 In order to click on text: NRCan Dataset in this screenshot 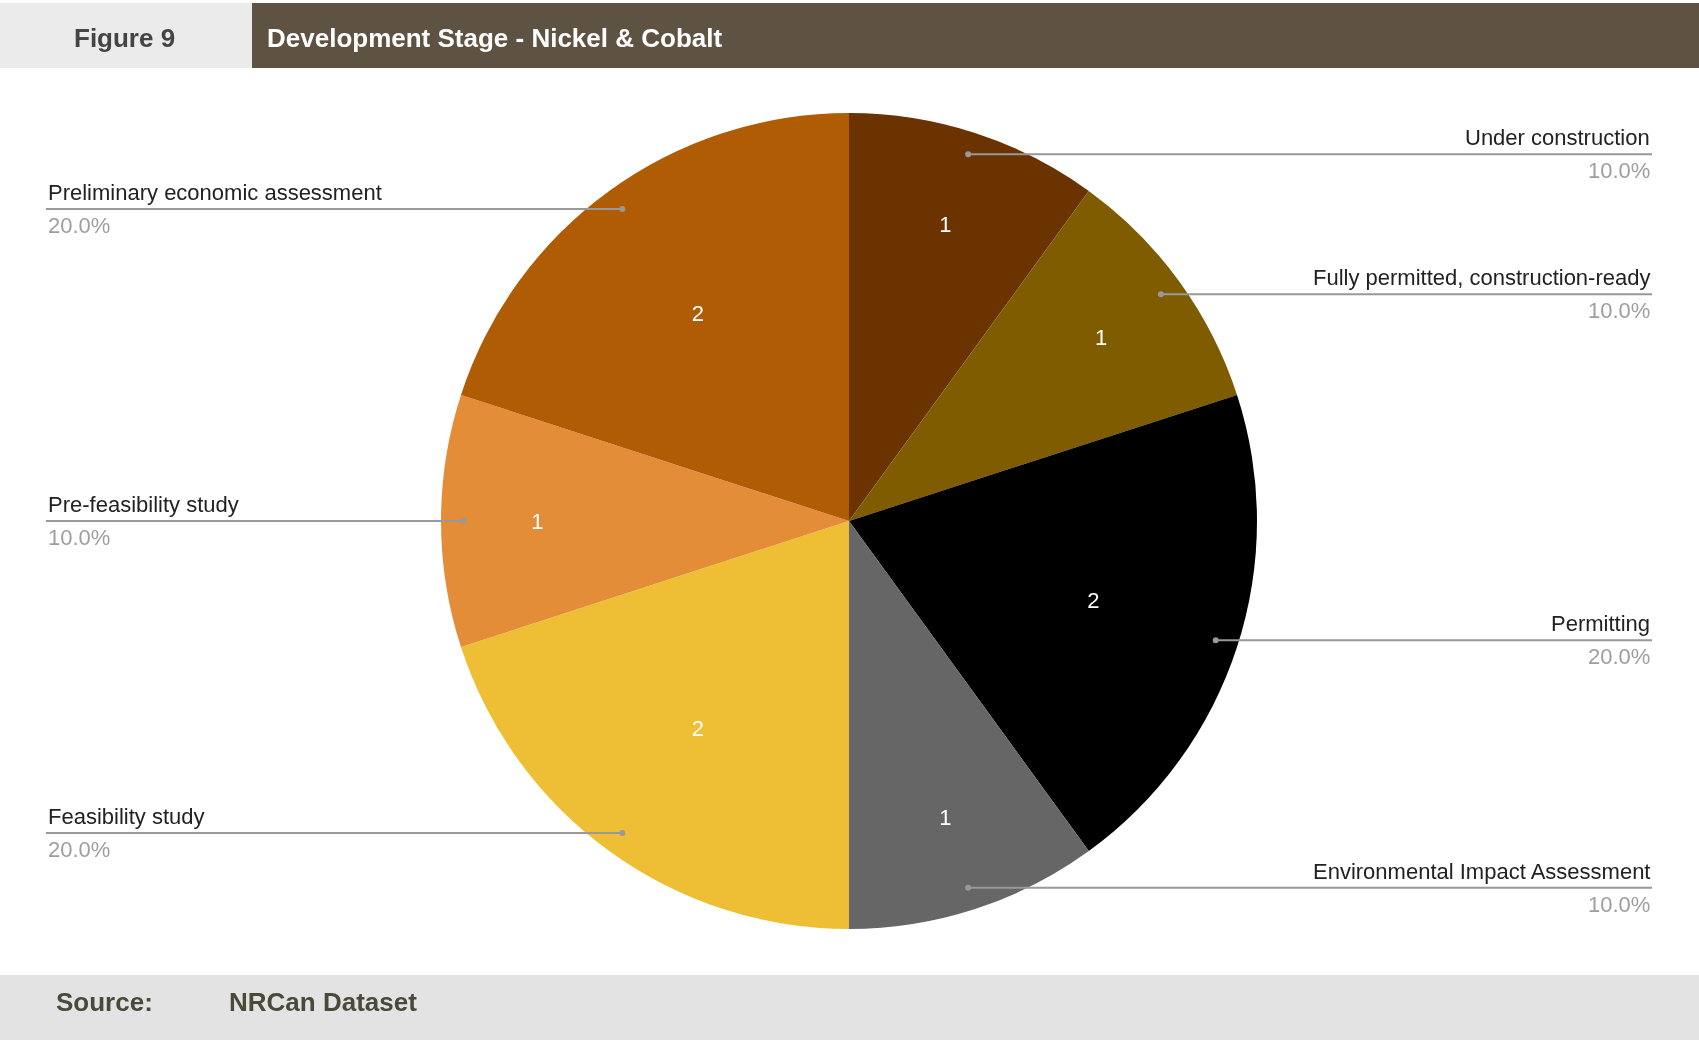, I will do `click(323, 1002)`.